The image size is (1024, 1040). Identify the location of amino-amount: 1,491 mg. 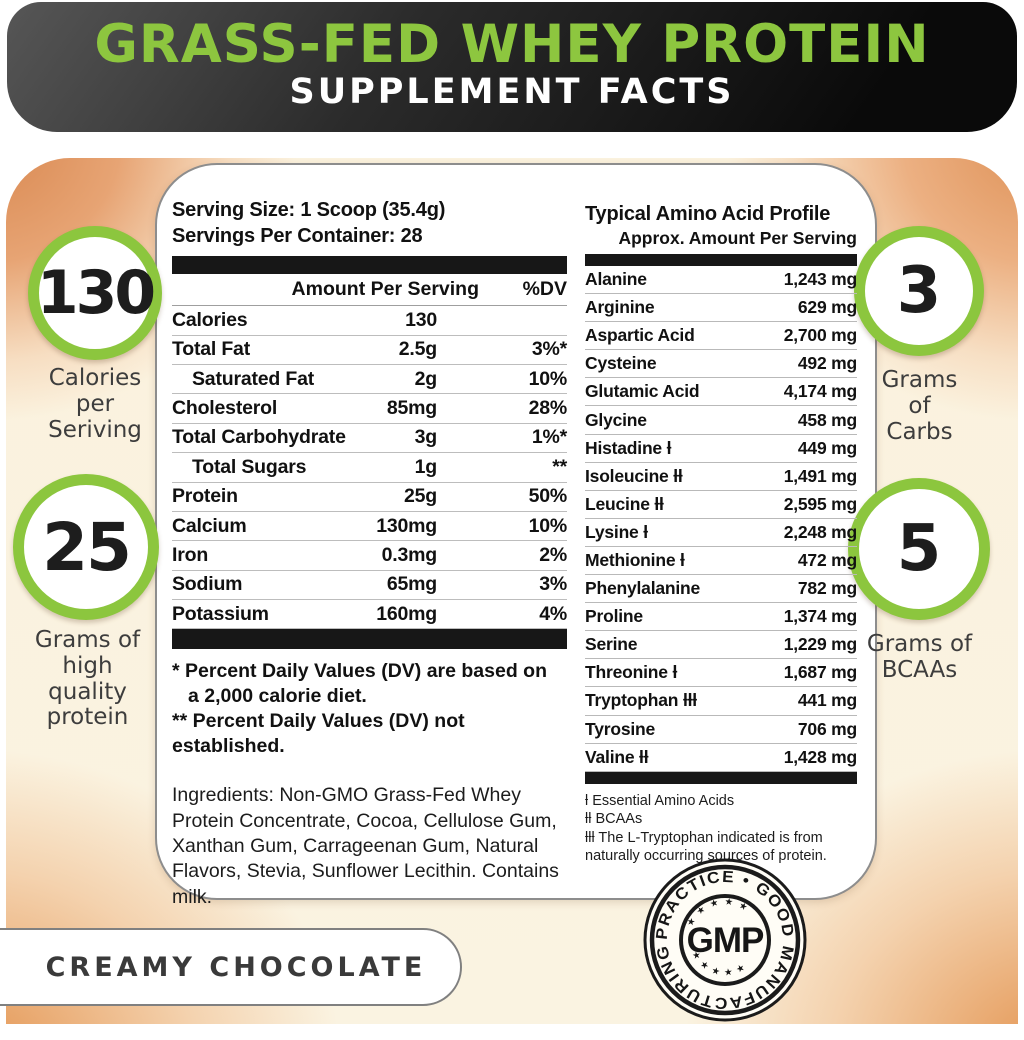
(820, 475).